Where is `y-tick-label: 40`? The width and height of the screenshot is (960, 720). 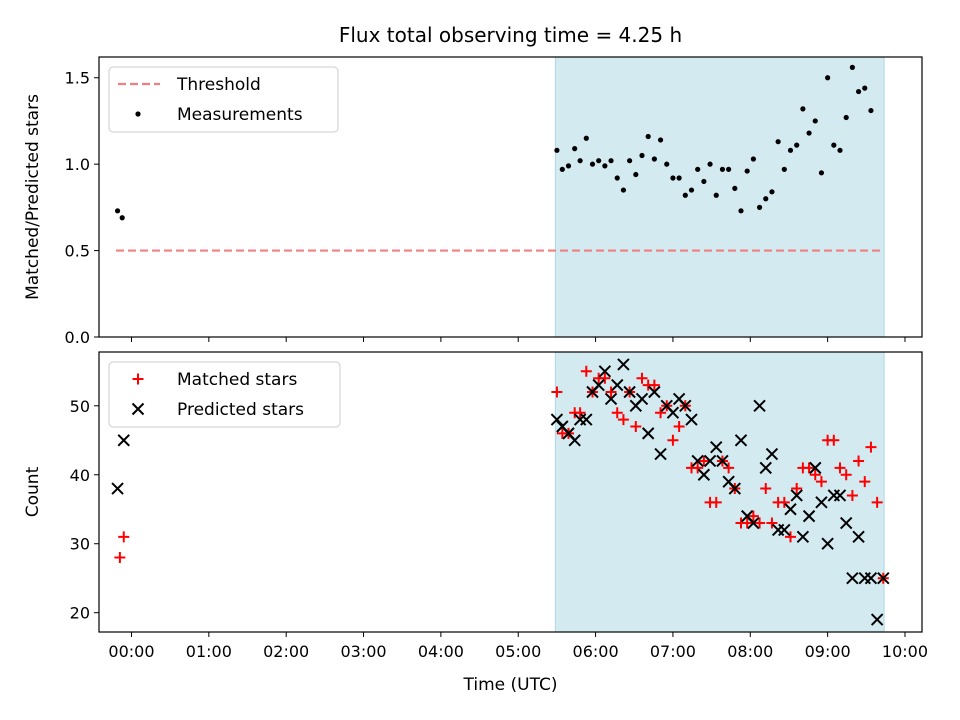
y-tick-label: 40 is located at coordinates (80, 475).